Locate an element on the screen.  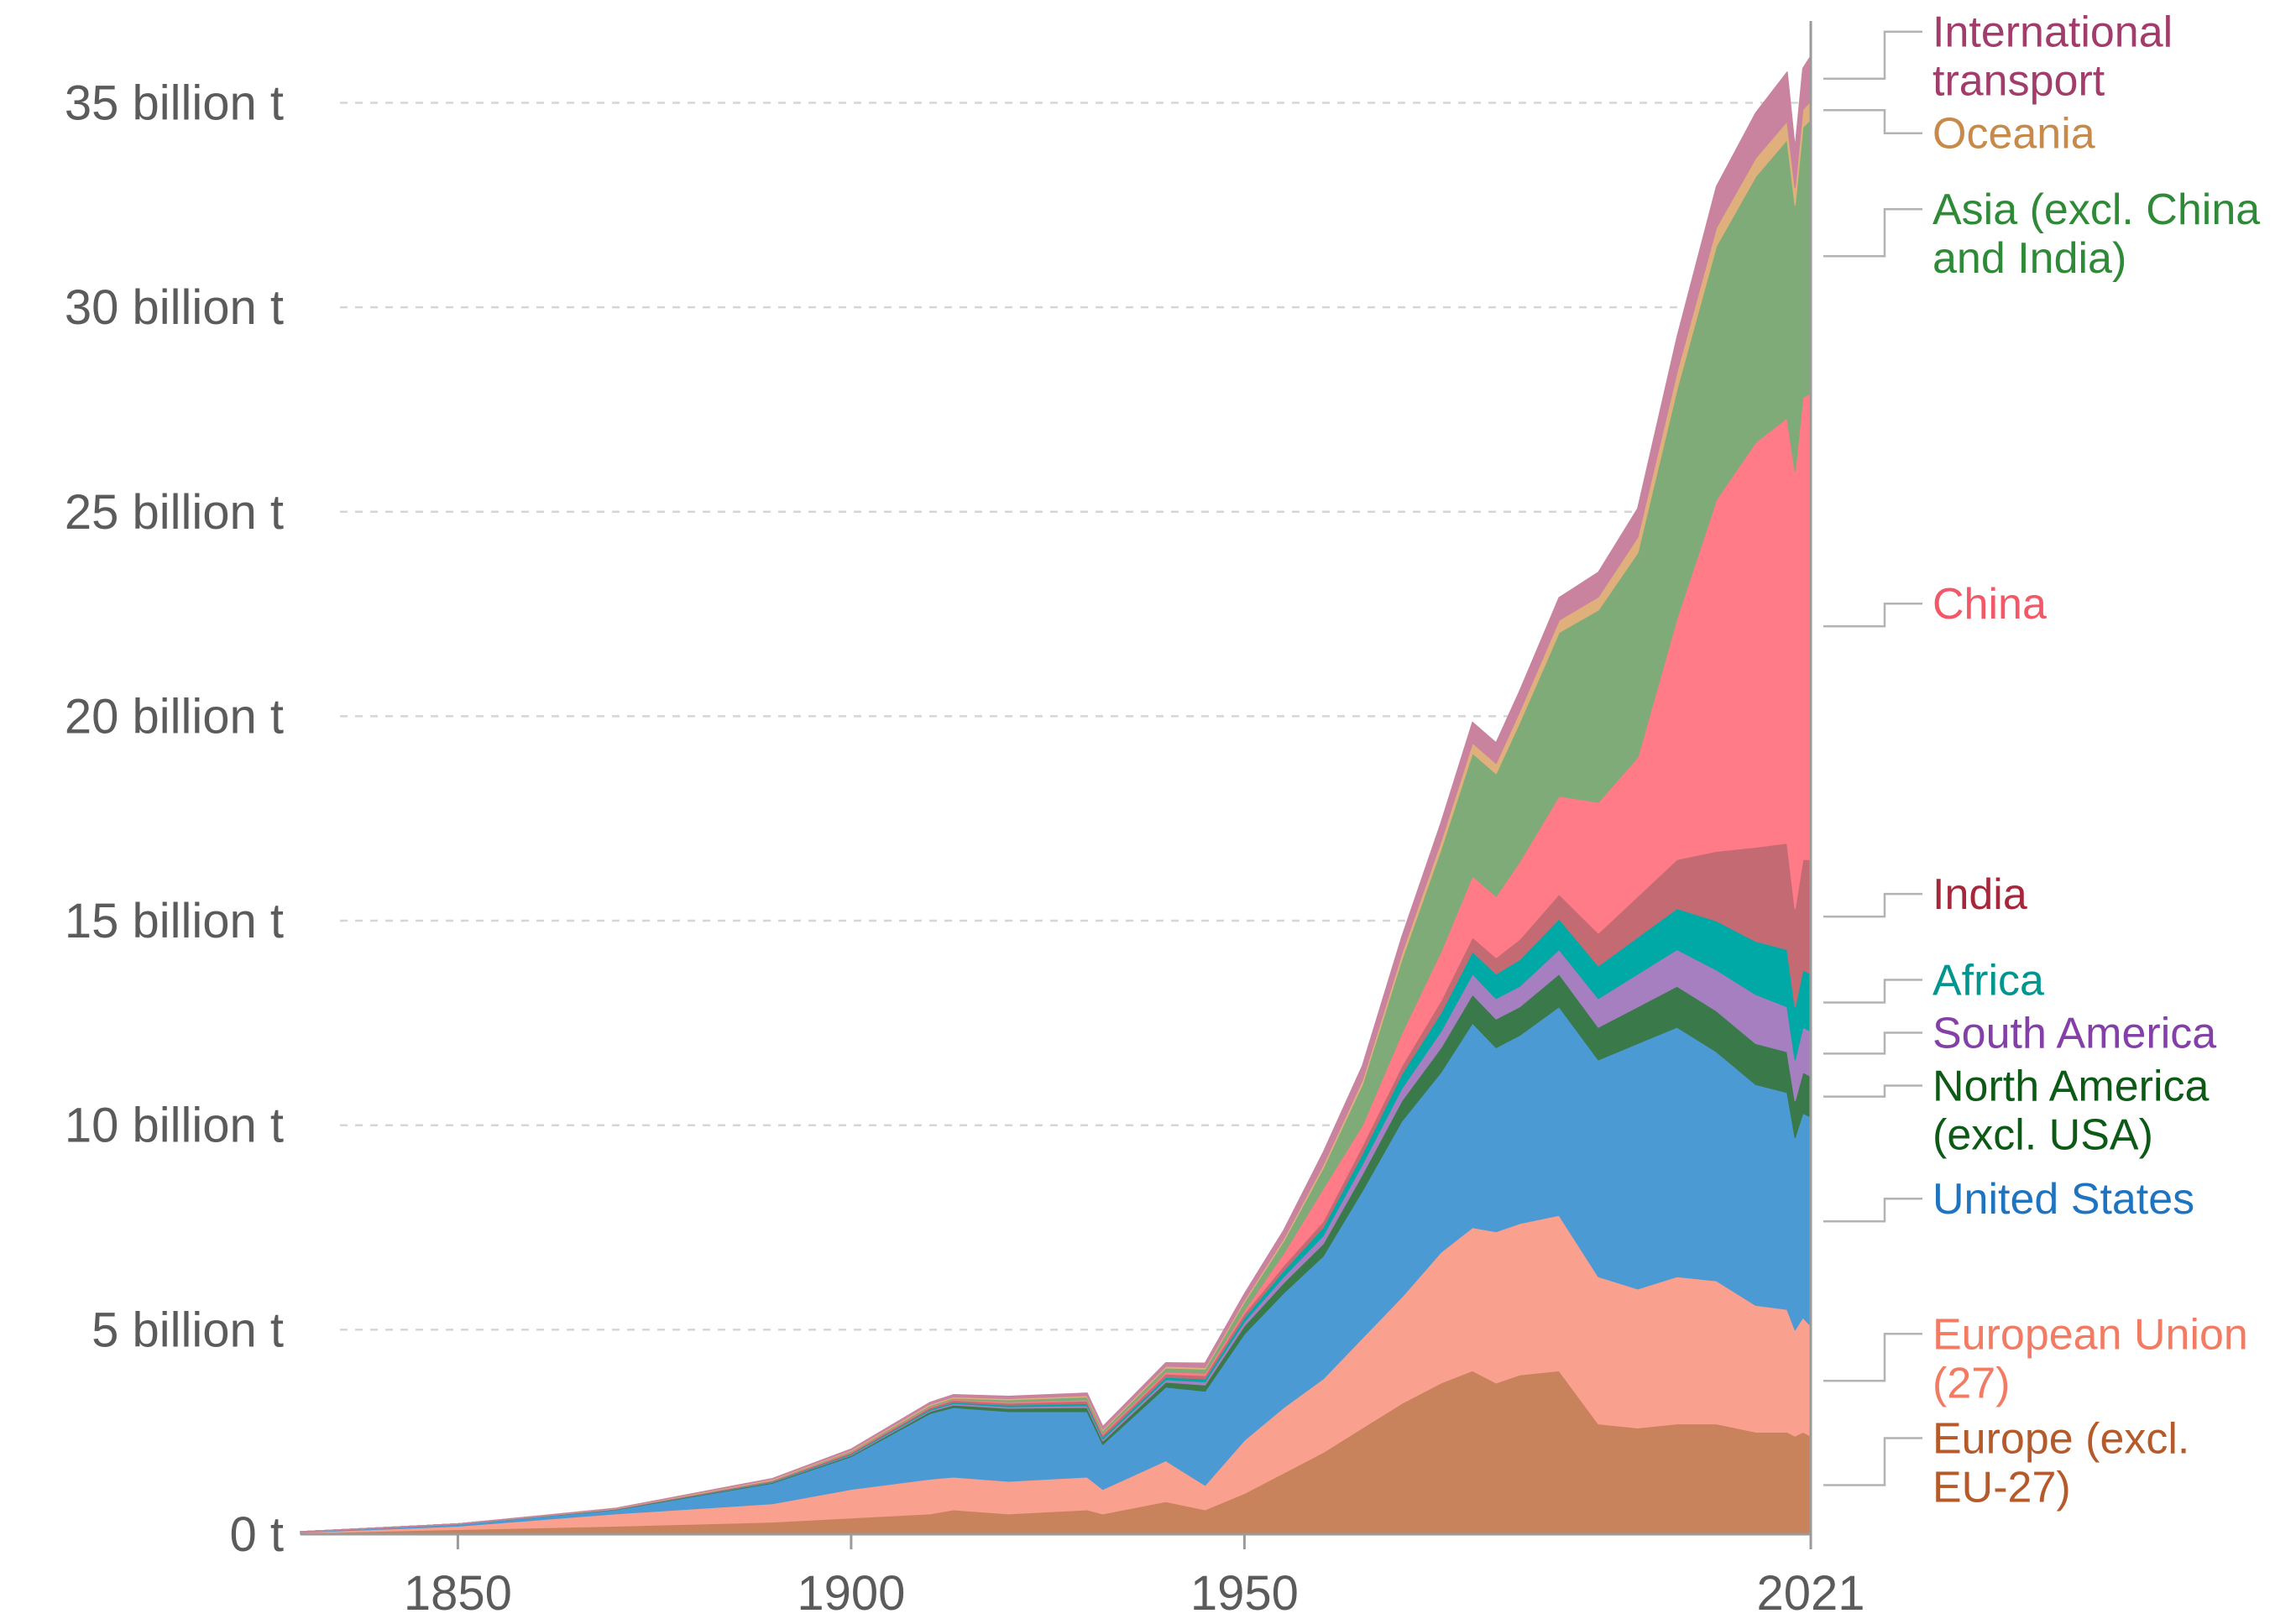
y-tick-label: 10 billion t is located at coordinates (174, 1126).